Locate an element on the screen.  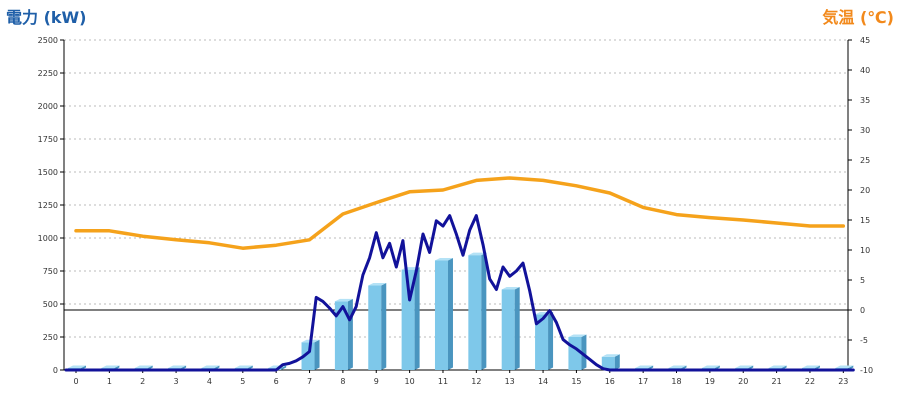
right-tick-label: 10 is located at coordinates (865, 250).